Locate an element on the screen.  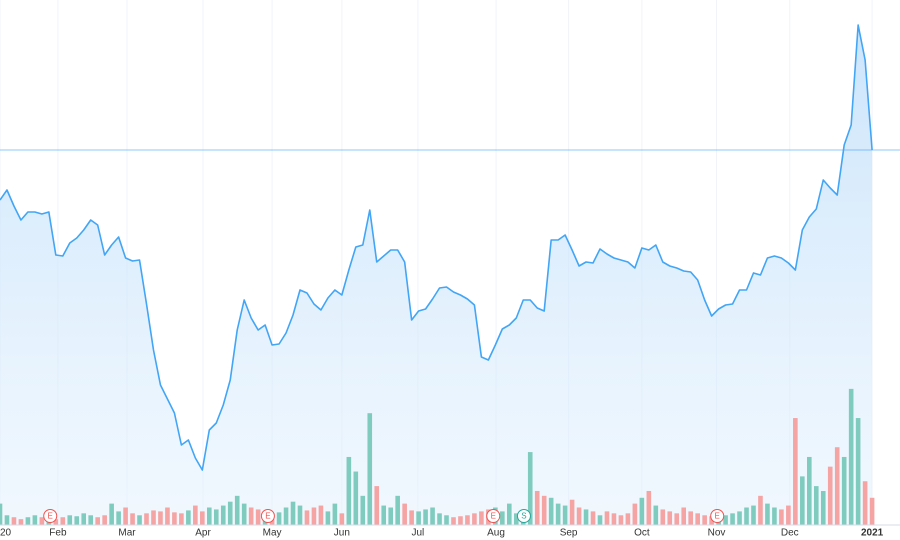
event-label: S is located at coordinates (523, 516).